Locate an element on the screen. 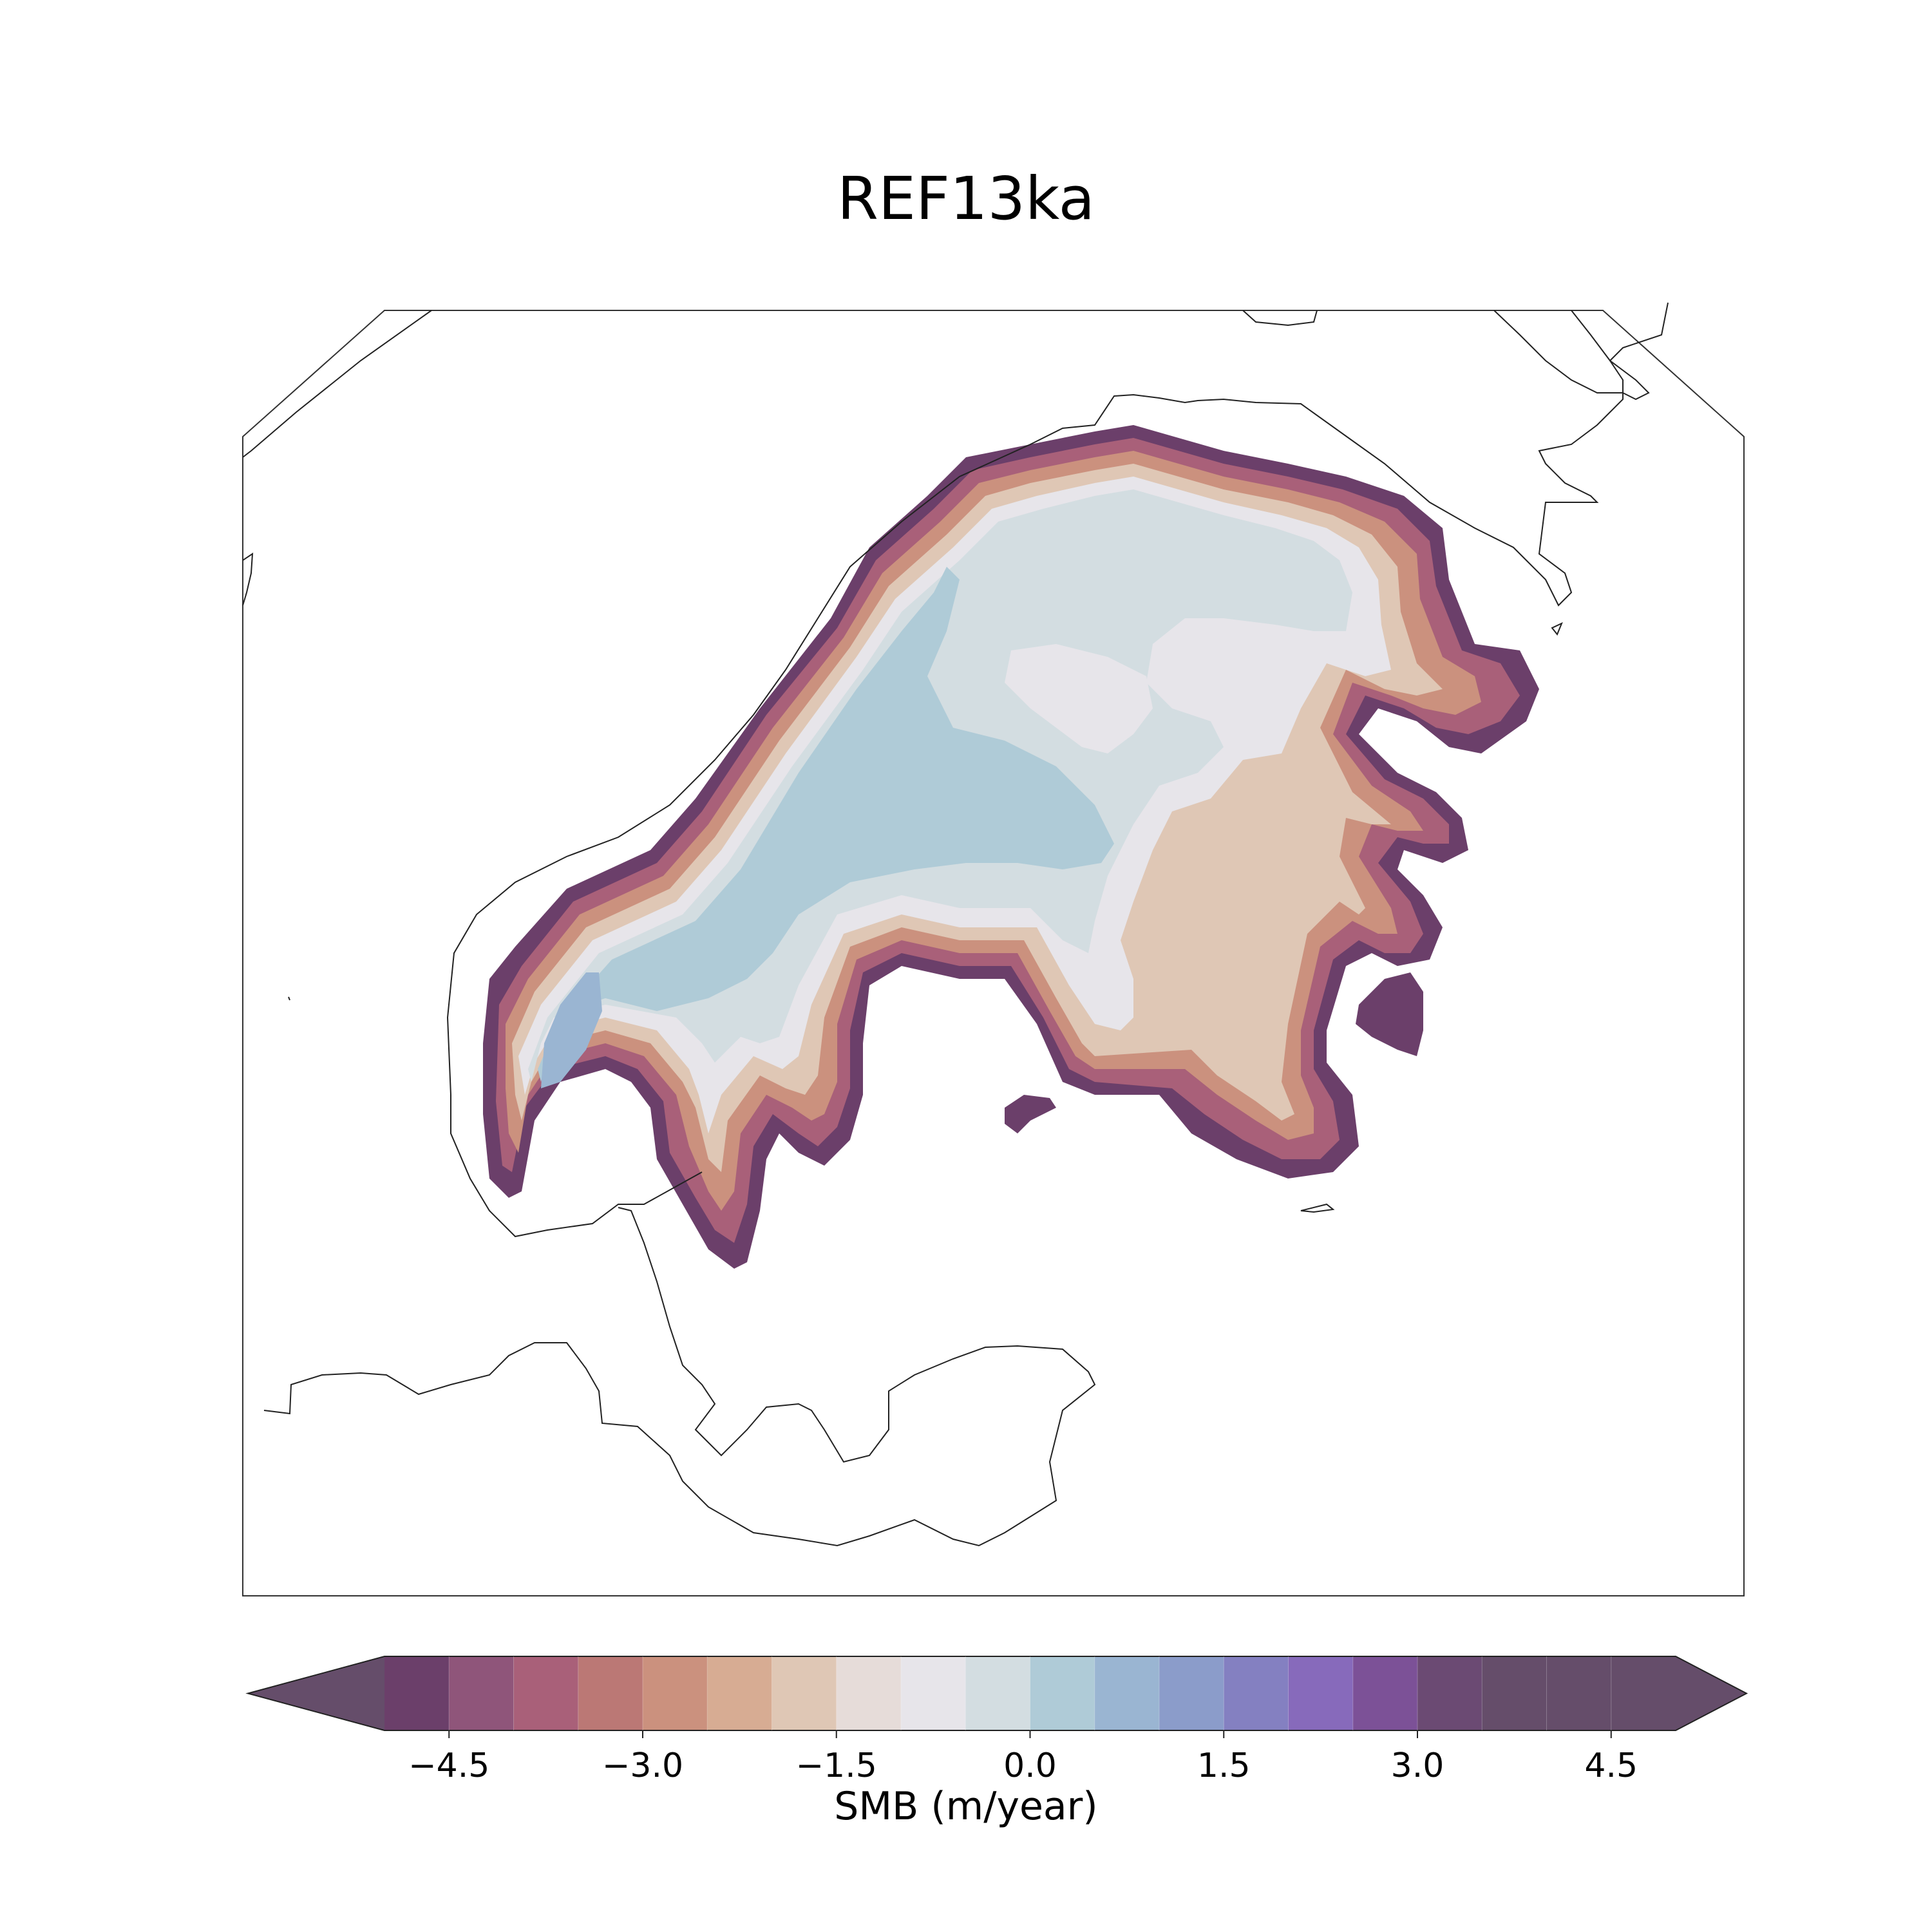 The image size is (1932, 1932). colorbar-tick-label: 4.5 is located at coordinates (1611, 1766).